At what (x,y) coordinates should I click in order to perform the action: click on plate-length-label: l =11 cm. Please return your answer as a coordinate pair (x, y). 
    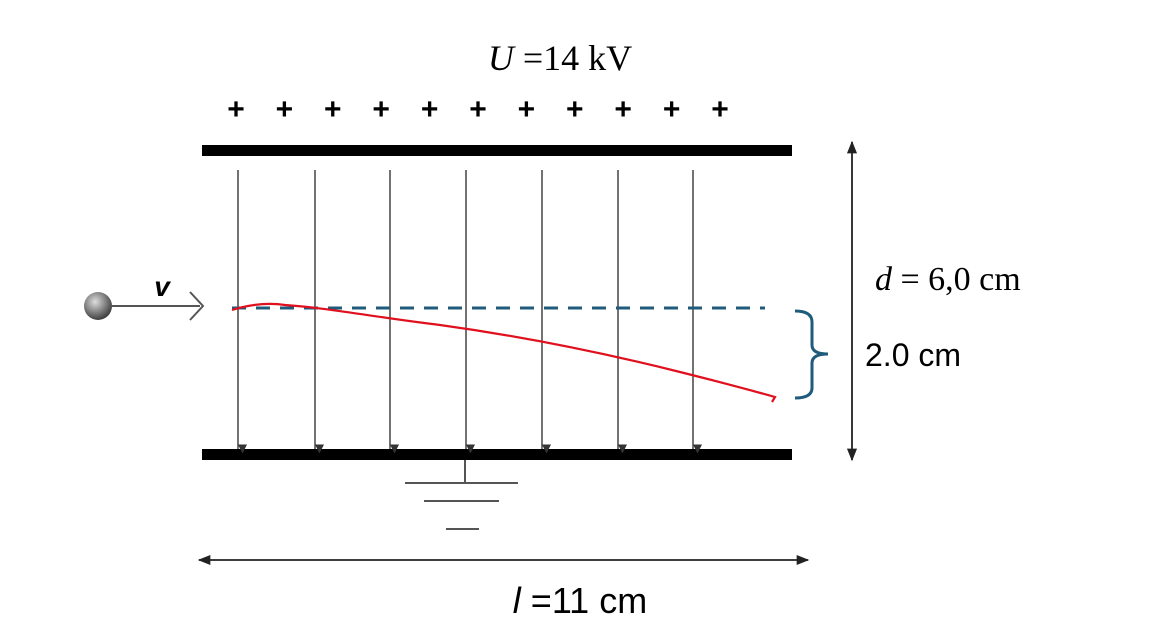
    Looking at the image, I should click on (580, 600).